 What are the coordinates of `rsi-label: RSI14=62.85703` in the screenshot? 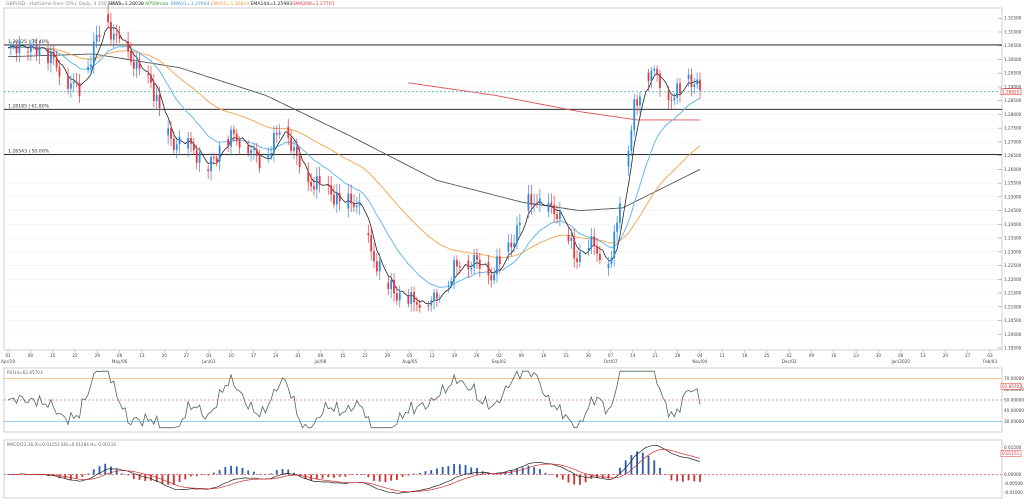 It's located at (25, 372).